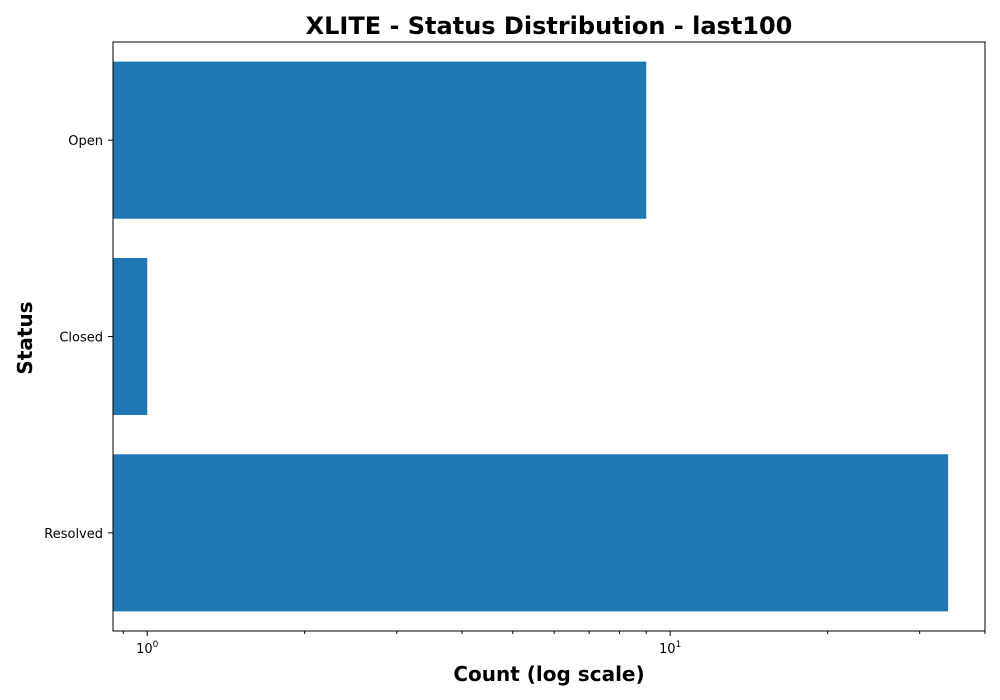  I want to click on x-axis: 100 10¹, so click(554, 644).